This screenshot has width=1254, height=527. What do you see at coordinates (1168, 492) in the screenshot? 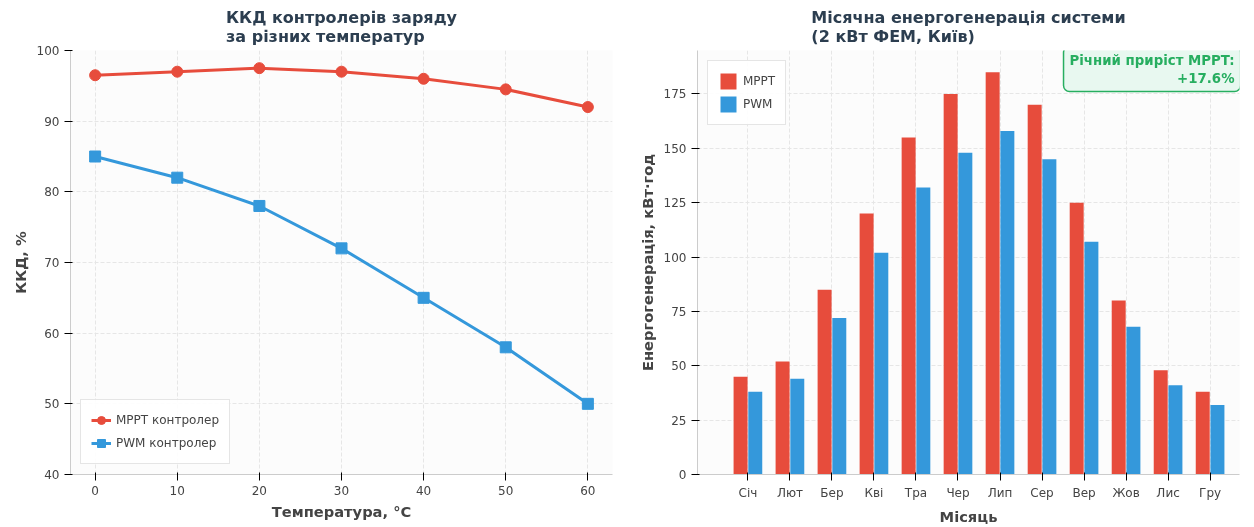
I see `x-tick-label: Лис` at bounding box center [1168, 492].